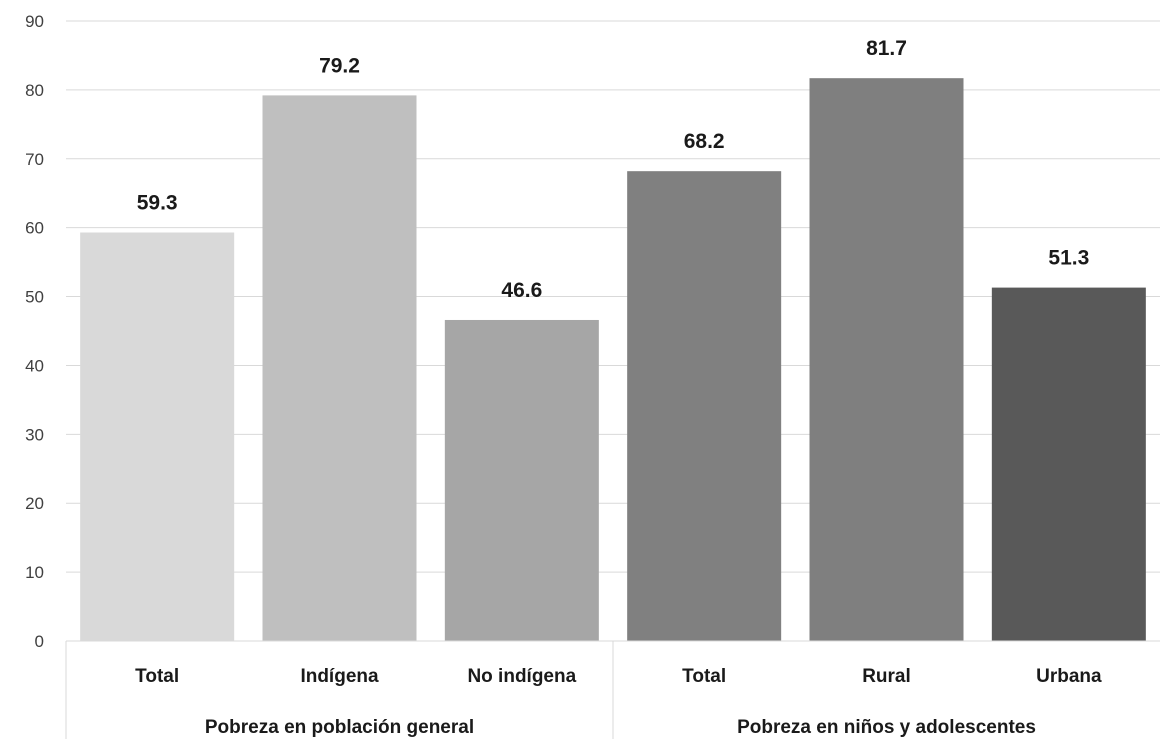 This screenshot has width=1160, height=739. What do you see at coordinates (34, 572) in the screenshot?
I see `y-tick-label: 10` at bounding box center [34, 572].